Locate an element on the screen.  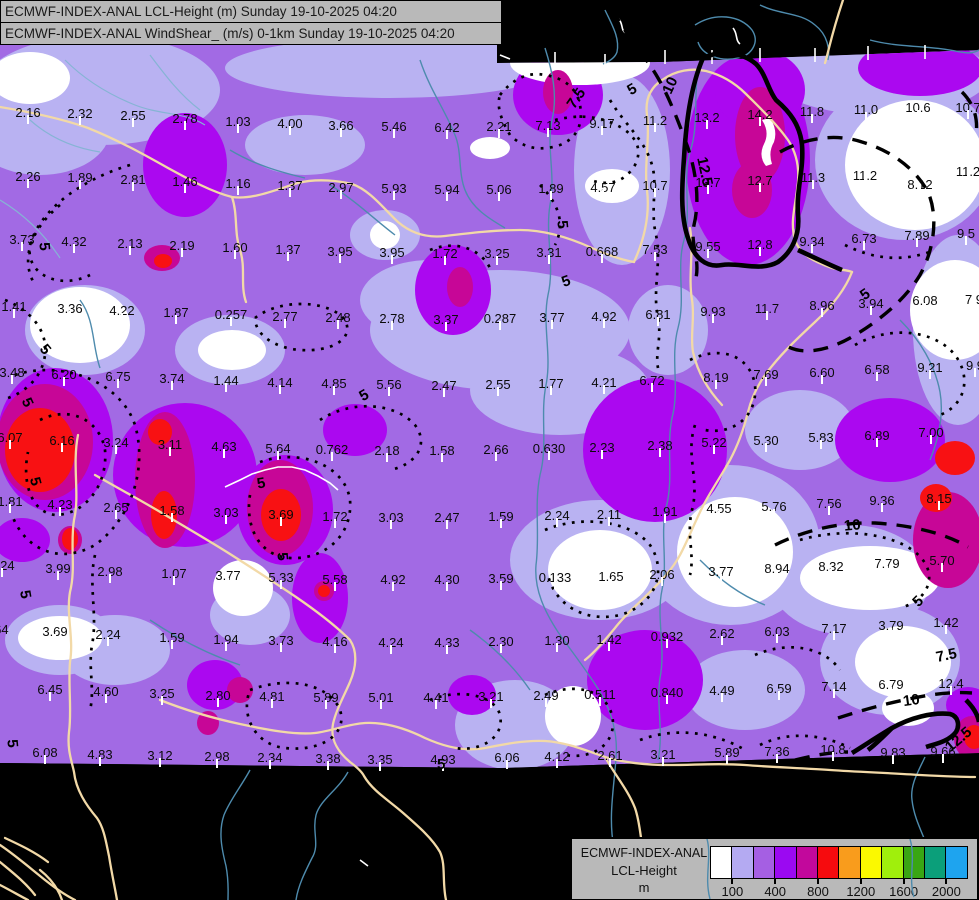
station-value: 3.74 is located at coordinates (172, 378).